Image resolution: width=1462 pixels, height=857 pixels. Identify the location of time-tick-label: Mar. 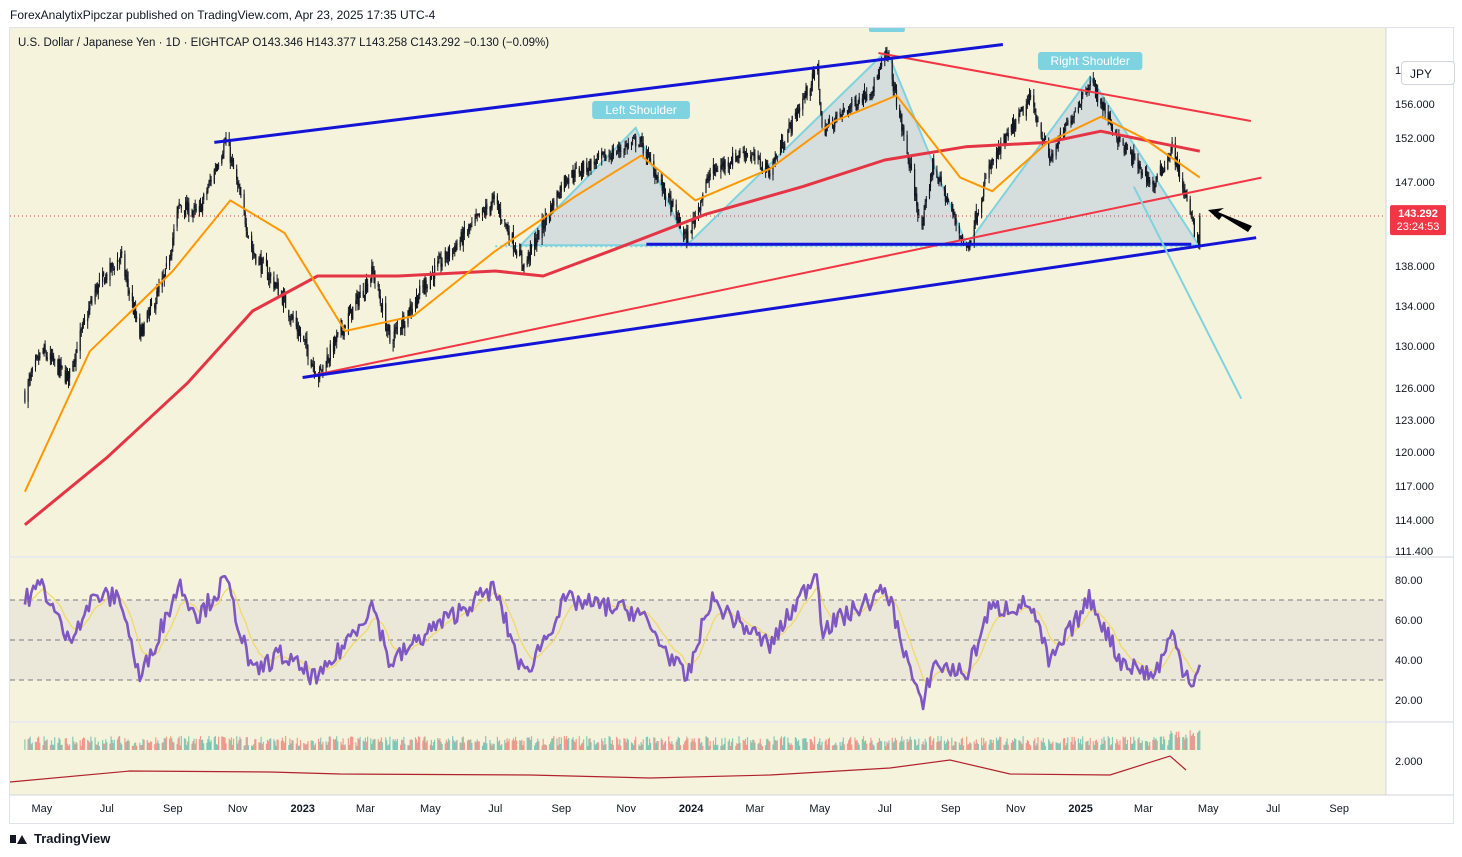
(754, 809).